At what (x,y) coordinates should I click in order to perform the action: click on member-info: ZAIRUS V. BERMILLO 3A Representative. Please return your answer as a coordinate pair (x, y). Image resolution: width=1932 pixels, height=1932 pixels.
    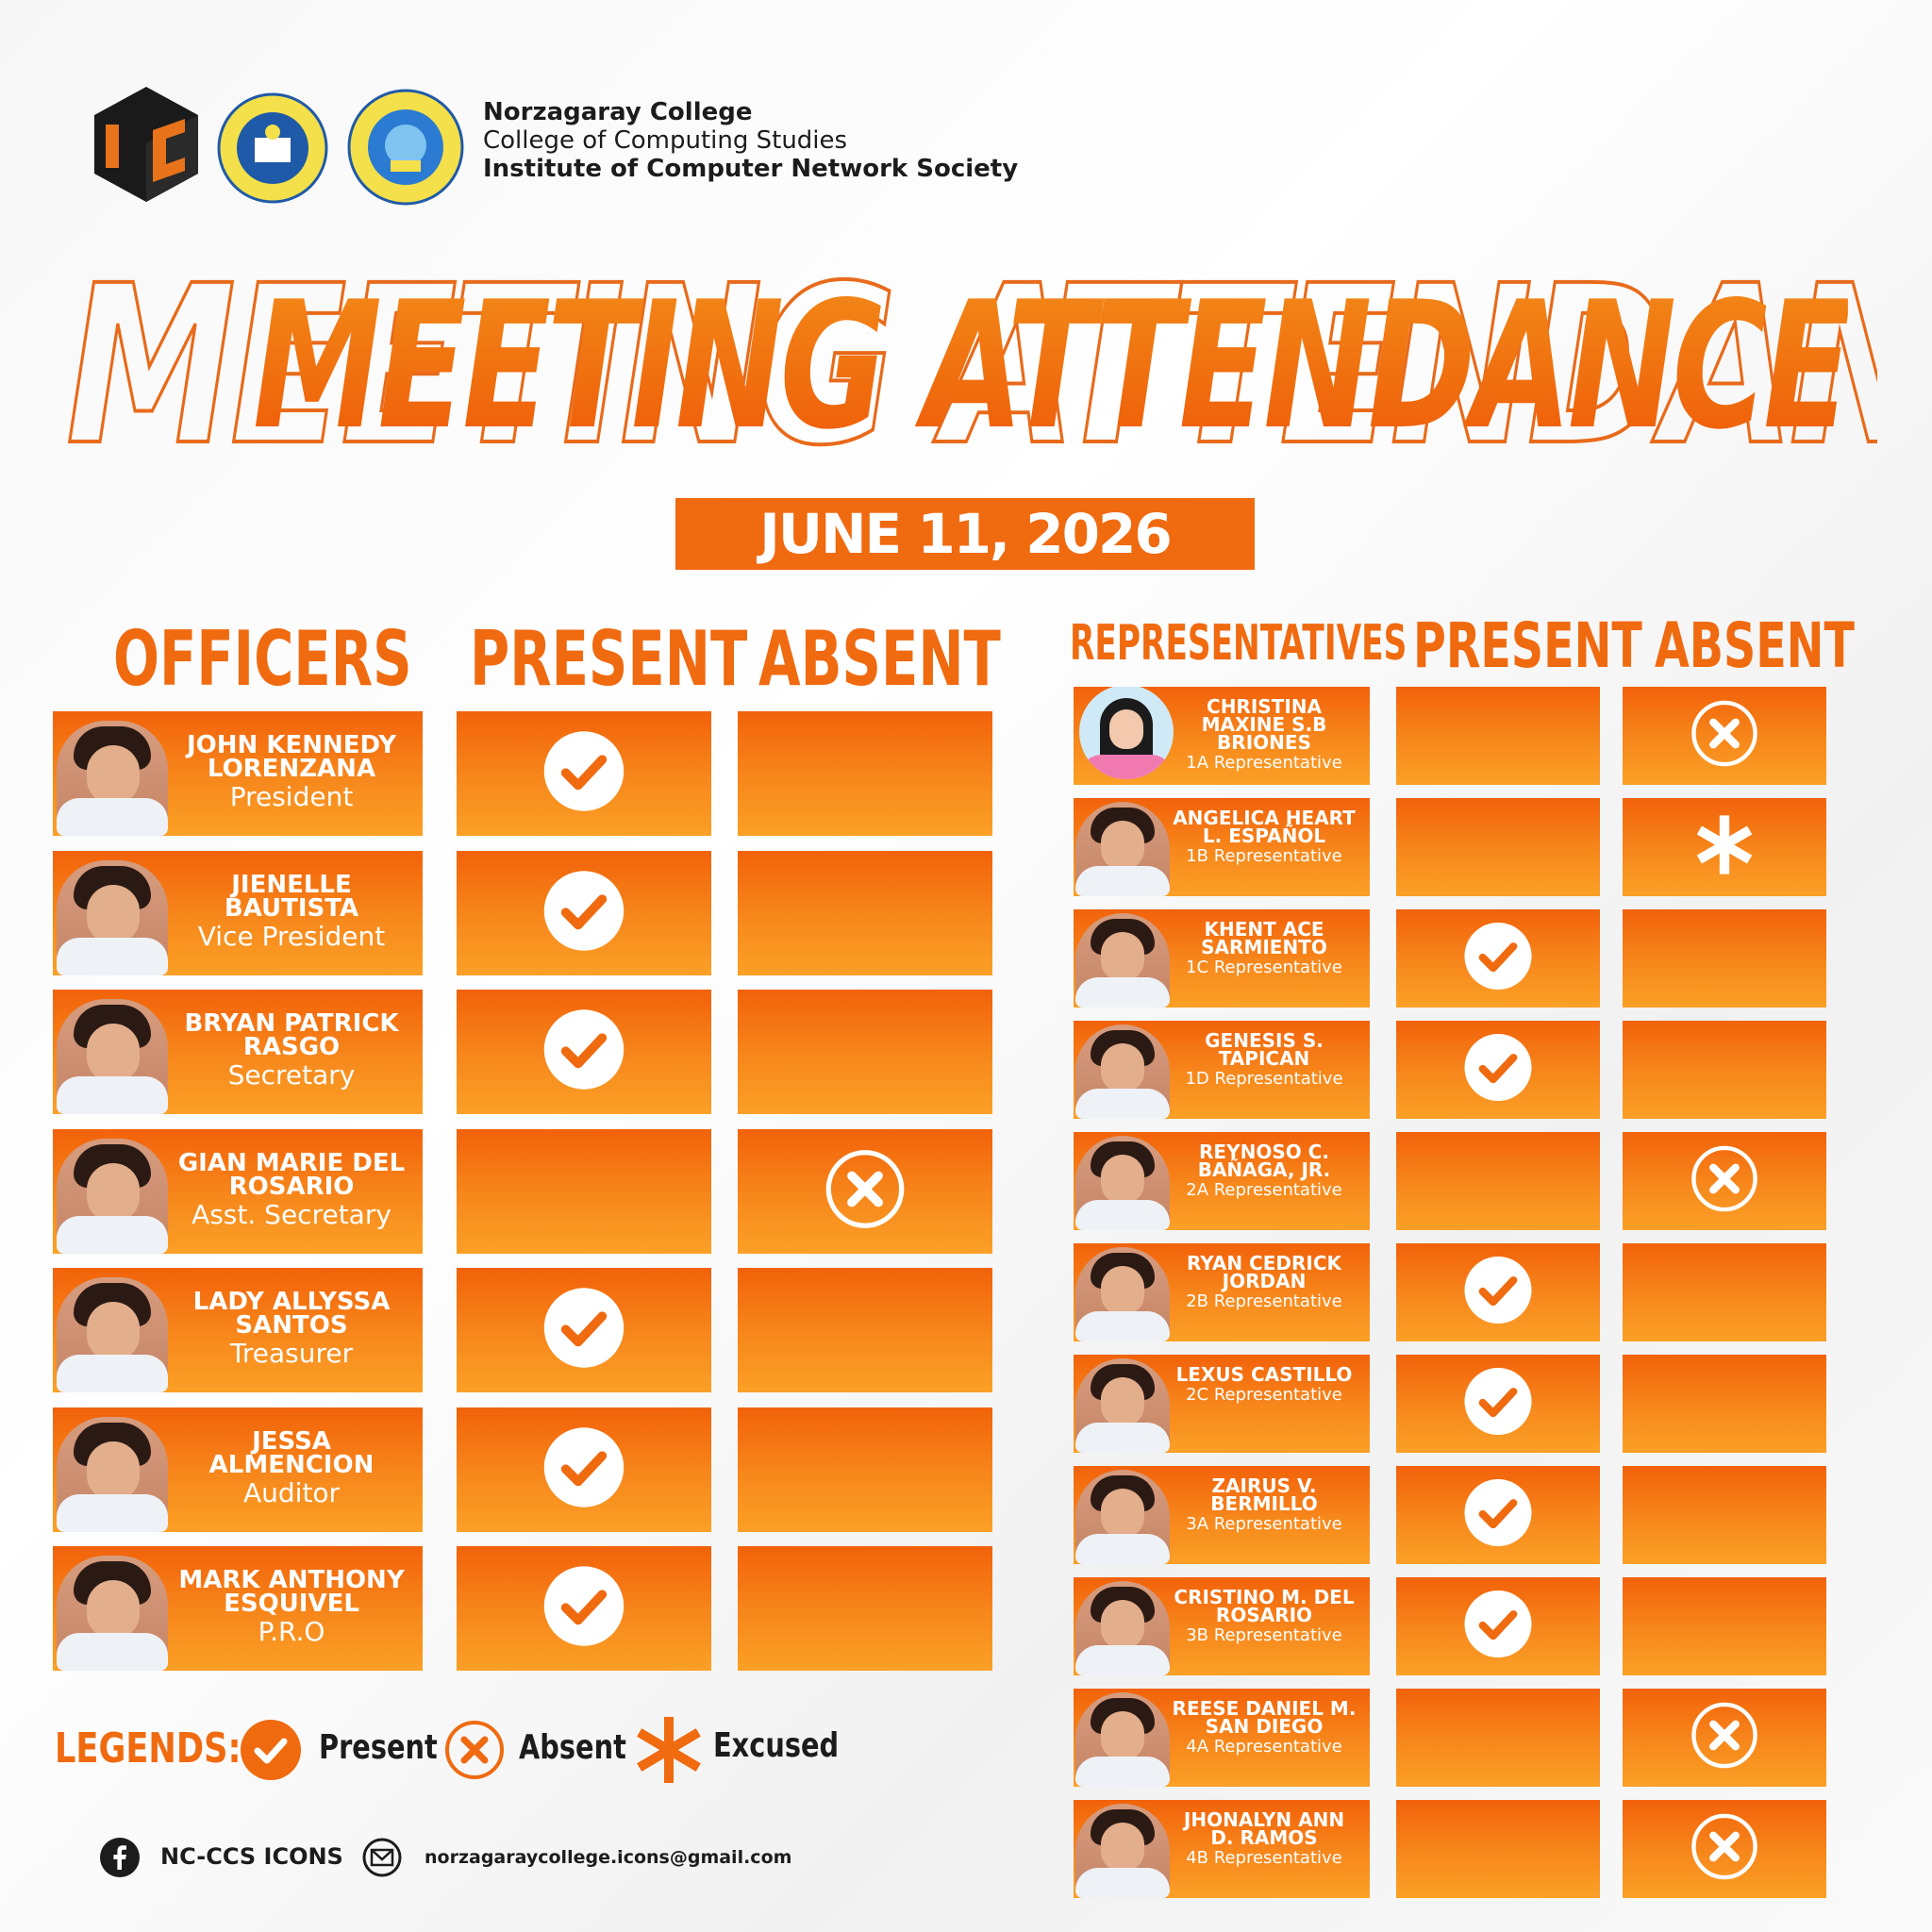
    Looking at the image, I should click on (1265, 1505).